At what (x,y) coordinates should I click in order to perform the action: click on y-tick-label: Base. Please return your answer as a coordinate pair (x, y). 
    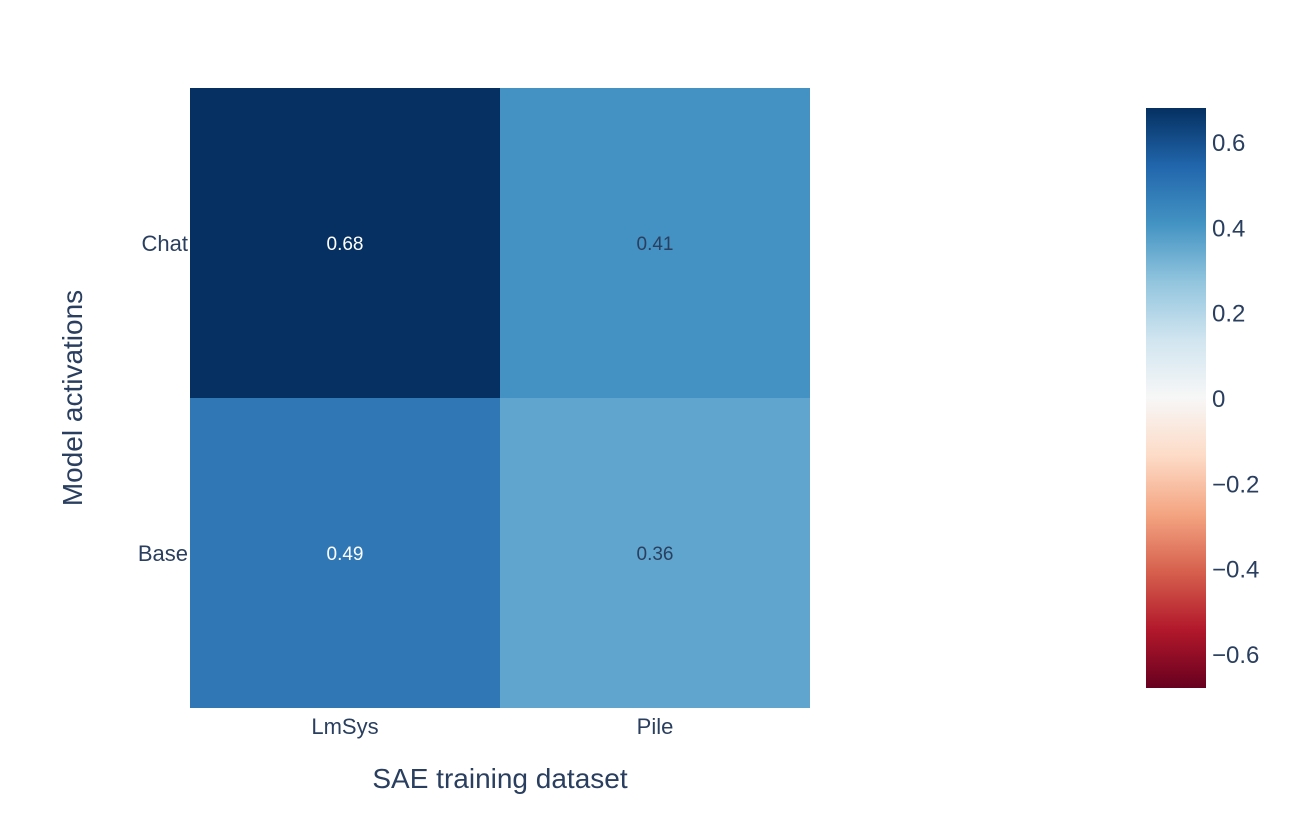
    Looking at the image, I should click on (163, 553).